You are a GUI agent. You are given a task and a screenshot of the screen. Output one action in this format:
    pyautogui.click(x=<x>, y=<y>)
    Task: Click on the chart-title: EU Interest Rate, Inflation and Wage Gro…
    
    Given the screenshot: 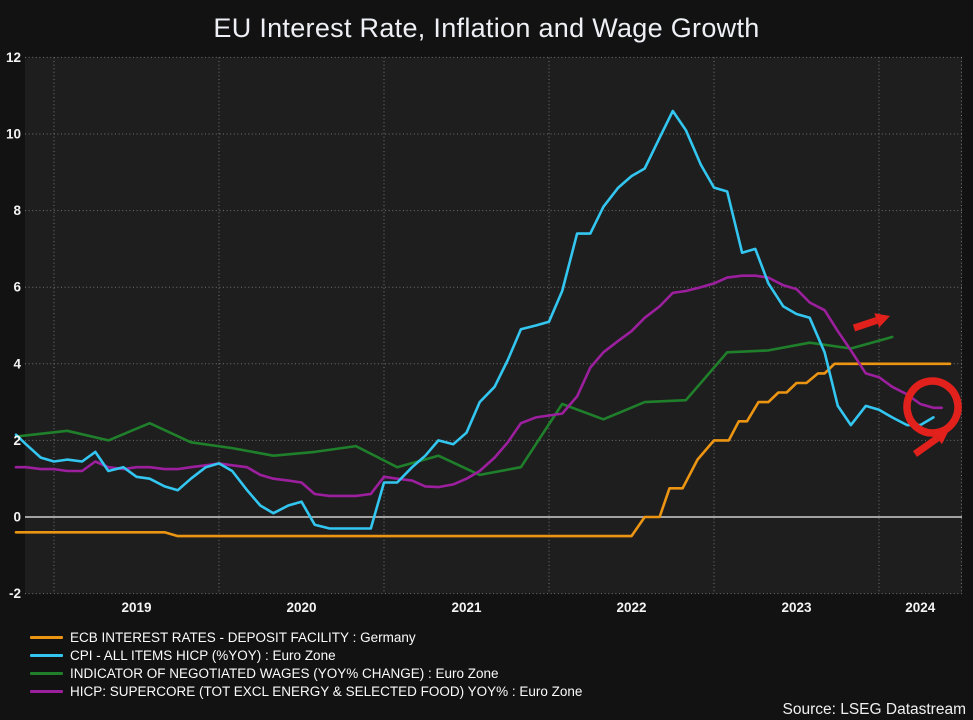 What is the action you would take?
    pyautogui.click(x=486, y=28)
    